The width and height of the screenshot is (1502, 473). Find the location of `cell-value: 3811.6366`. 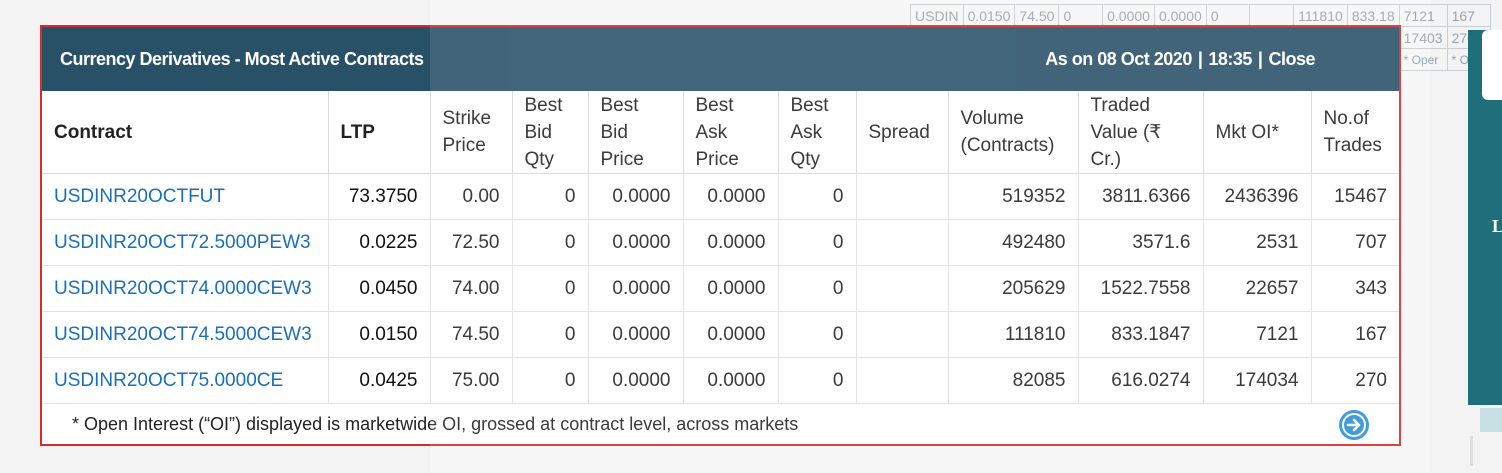

cell-value: 3811.6366 is located at coordinates (1141, 196).